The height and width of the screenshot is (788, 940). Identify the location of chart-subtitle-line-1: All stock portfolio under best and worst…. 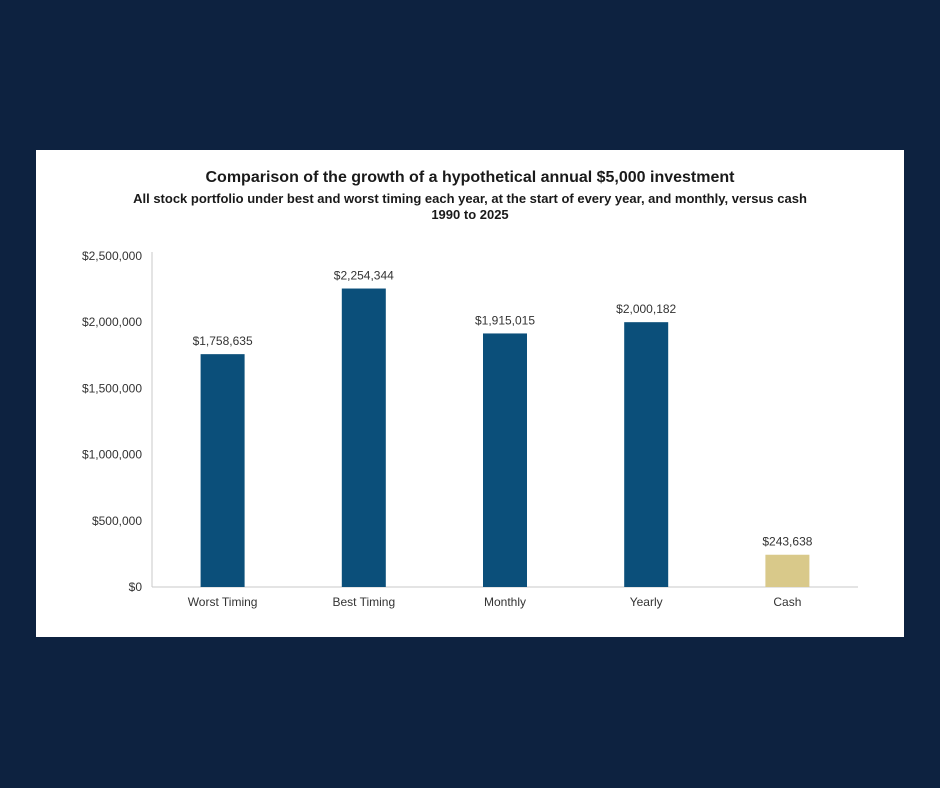
(470, 198).